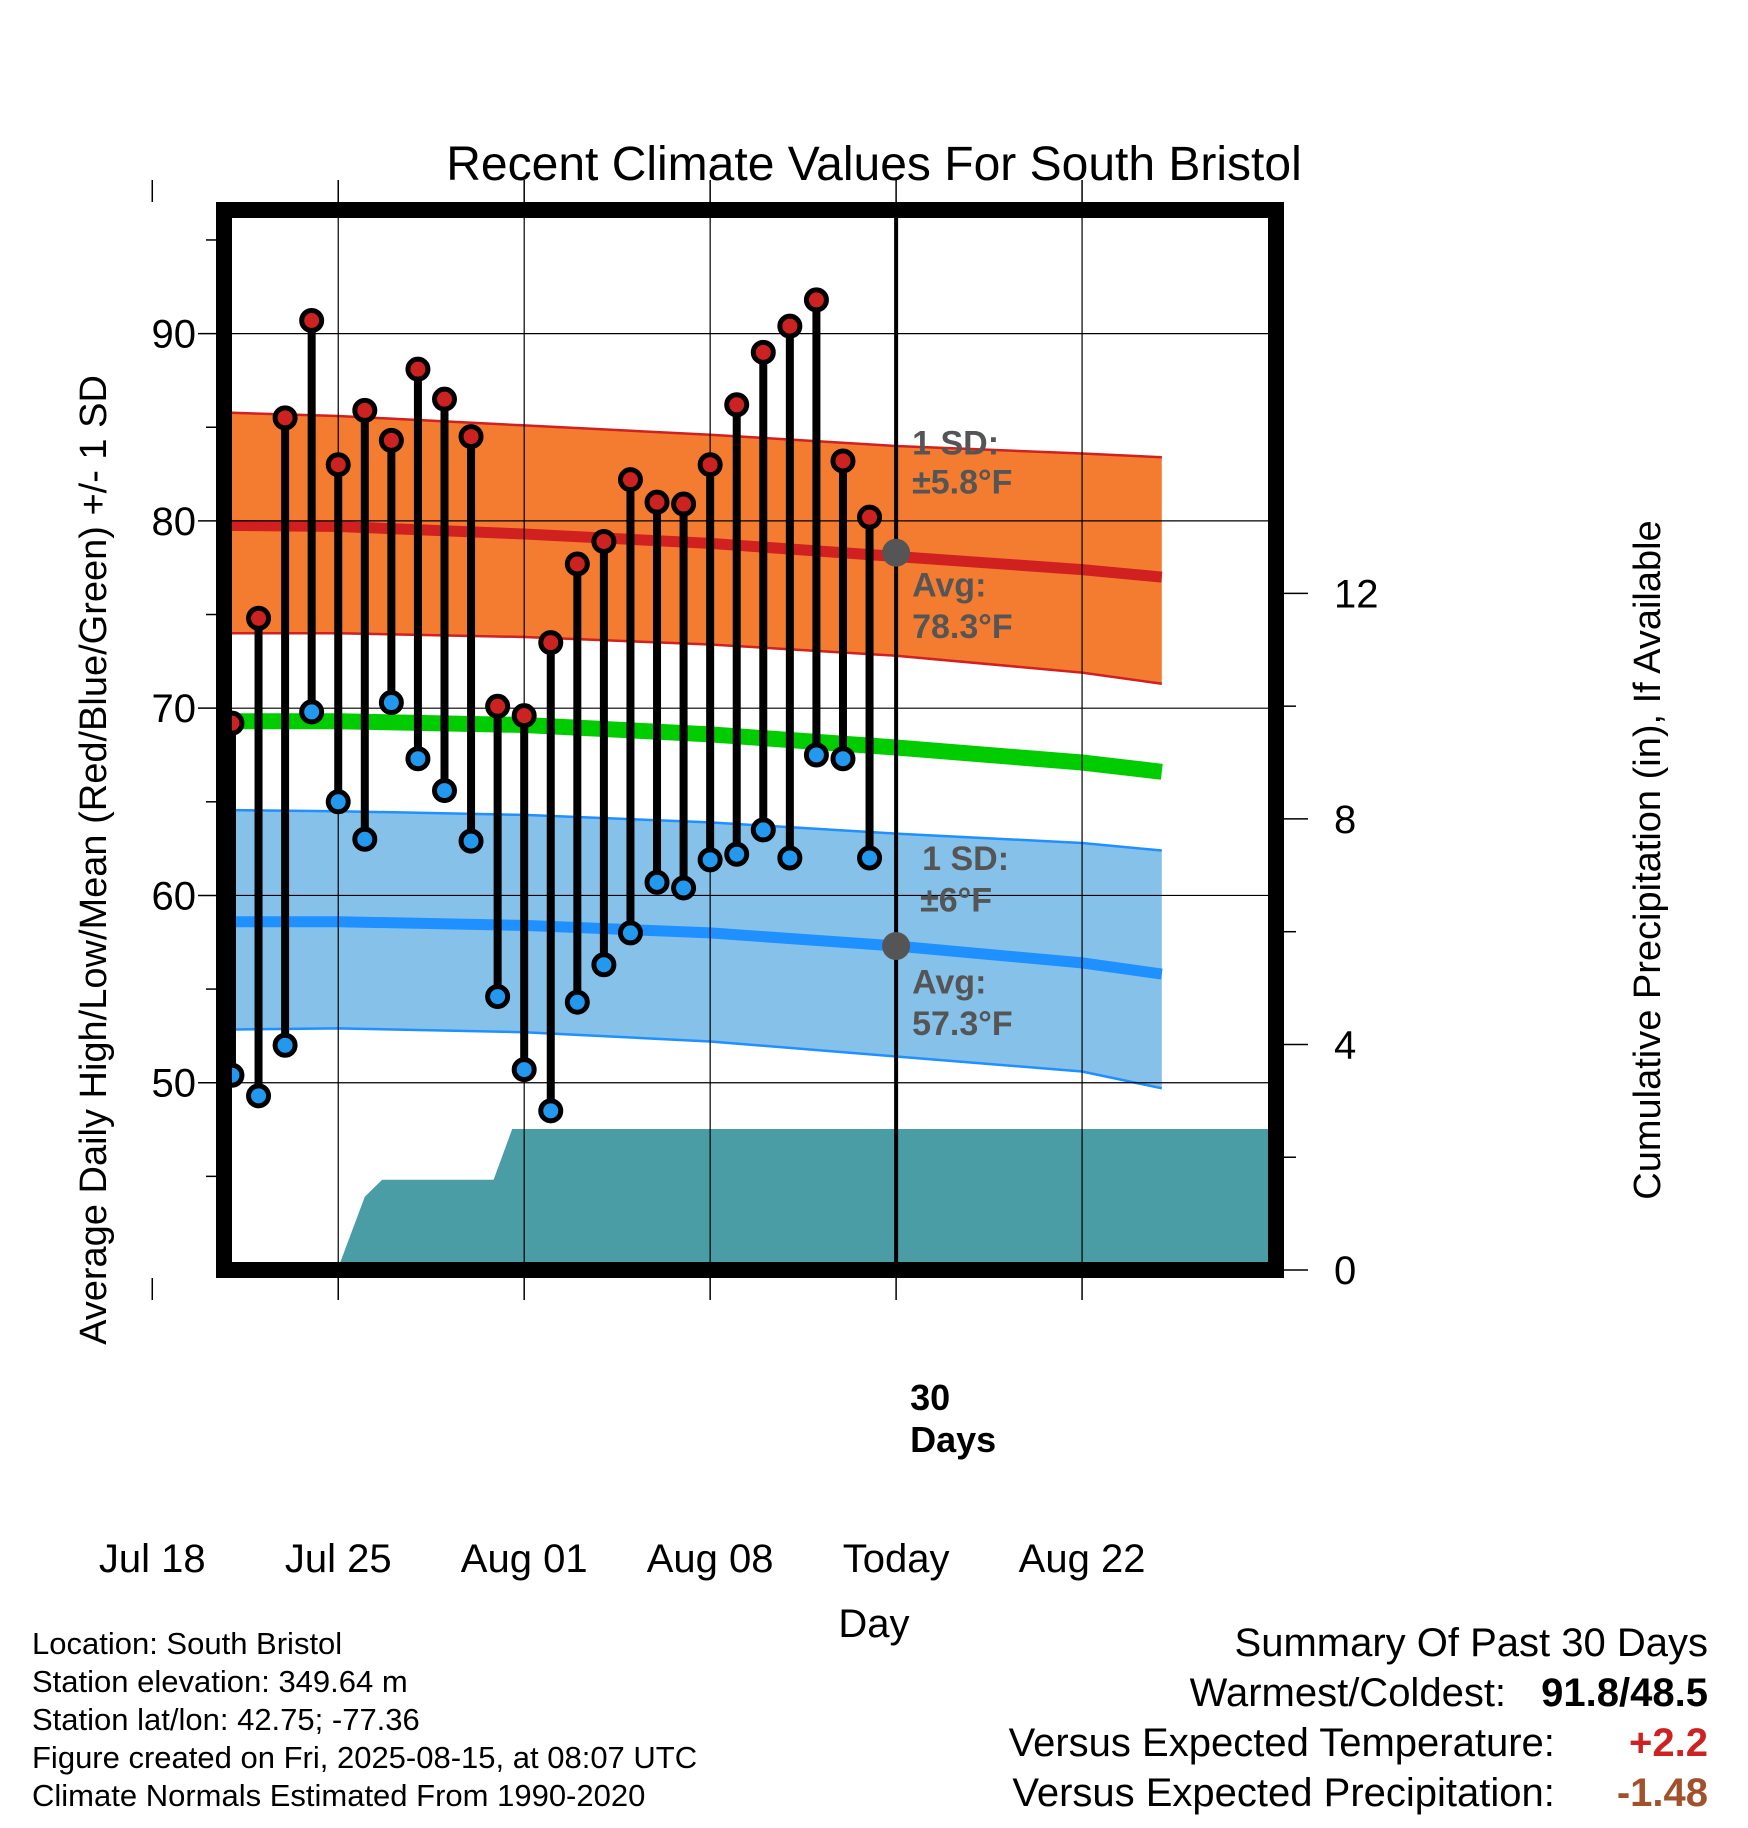 Image resolution: width=1748 pixels, height=1828 pixels. What do you see at coordinates (949, 983) in the screenshot?
I see `low-avg-label: Avg:` at bounding box center [949, 983].